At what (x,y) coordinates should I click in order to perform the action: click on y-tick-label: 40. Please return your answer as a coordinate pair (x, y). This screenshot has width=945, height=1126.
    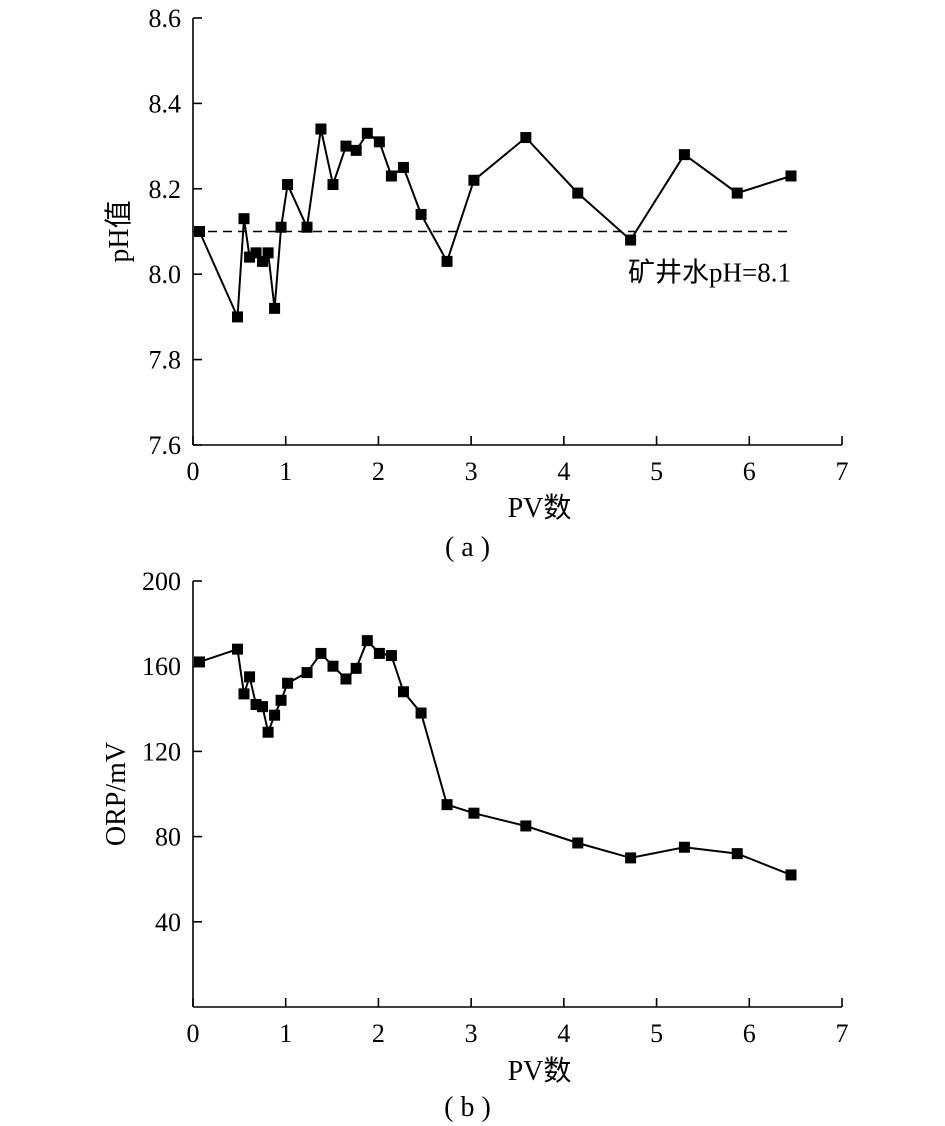
    Looking at the image, I should click on (168, 922).